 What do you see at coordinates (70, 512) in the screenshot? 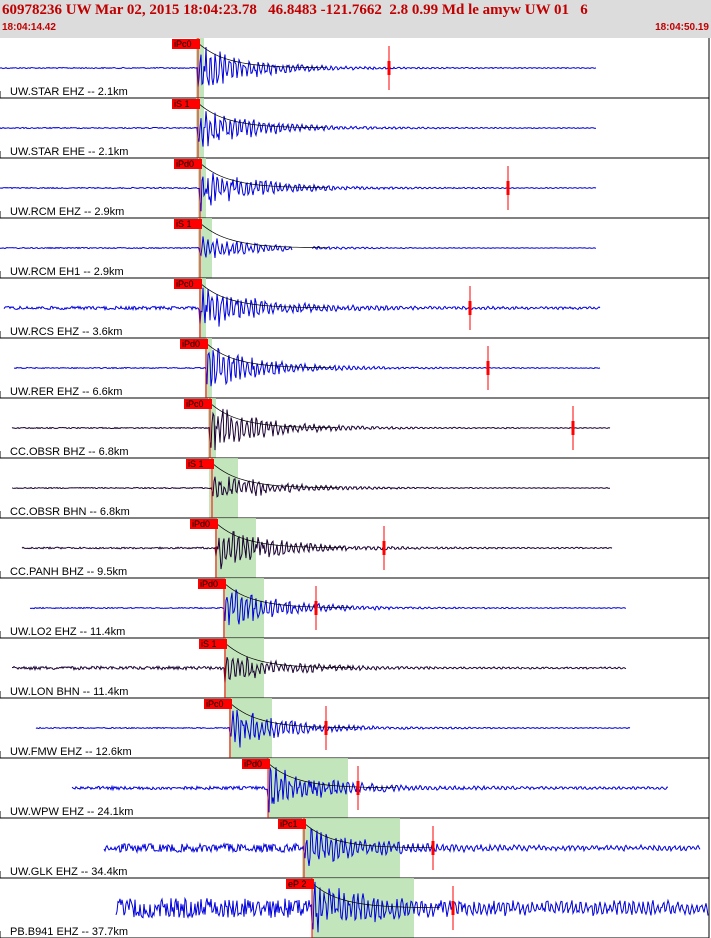
I see `station-label: CC.OBSR BHN -- 6.8km` at bounding box center [70, 512].